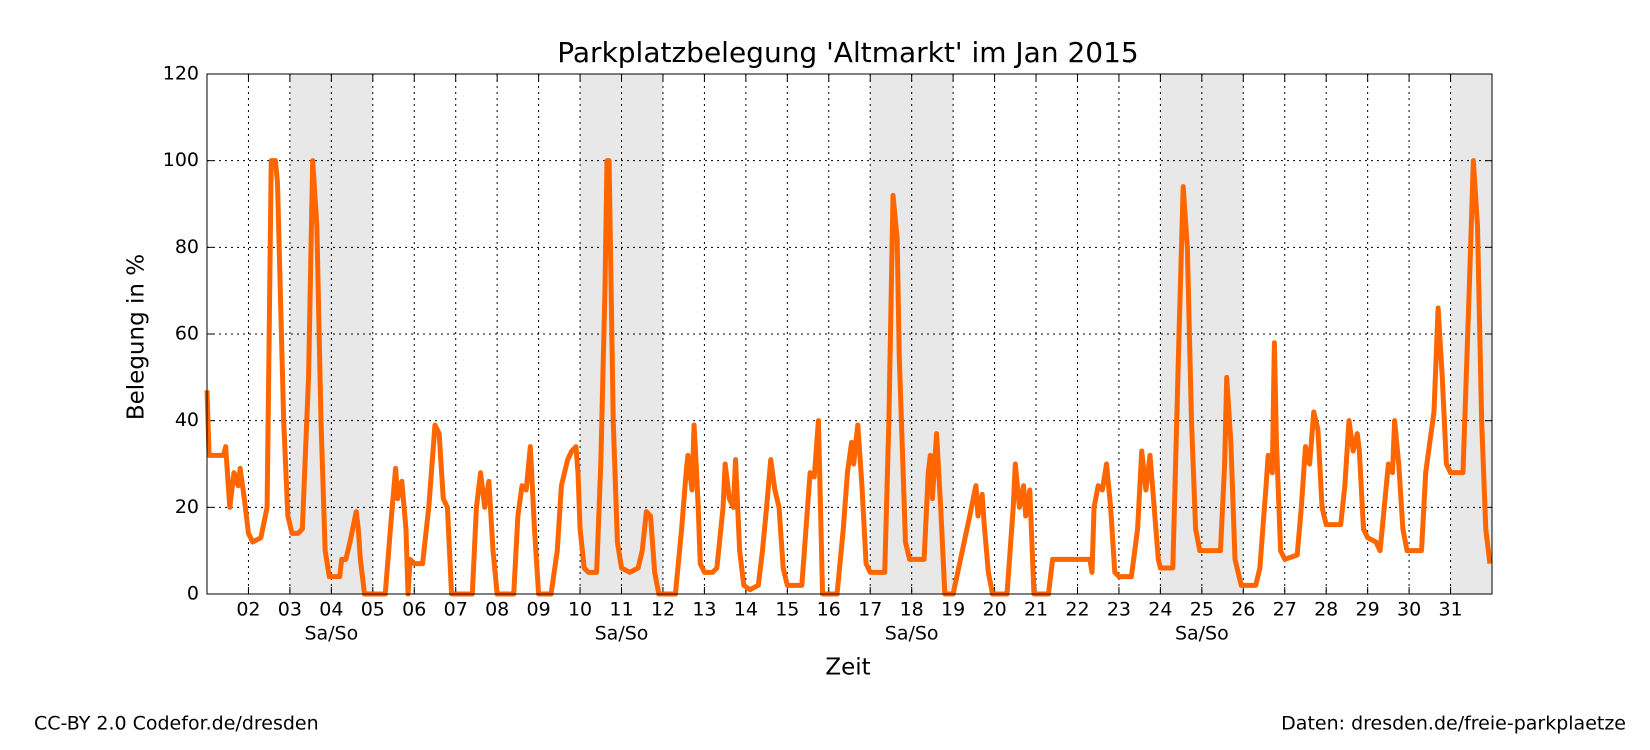  I want to click on y-tick-label: 80, so click(187, 247).